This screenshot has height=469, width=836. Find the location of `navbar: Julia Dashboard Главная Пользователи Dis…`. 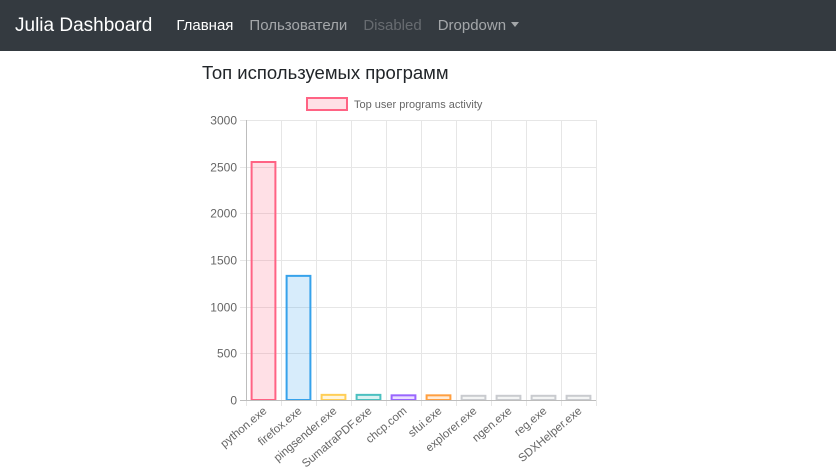

navbar: Julia Dashboard Главная Пользователи Dis… is located at coordinates (418, 25).